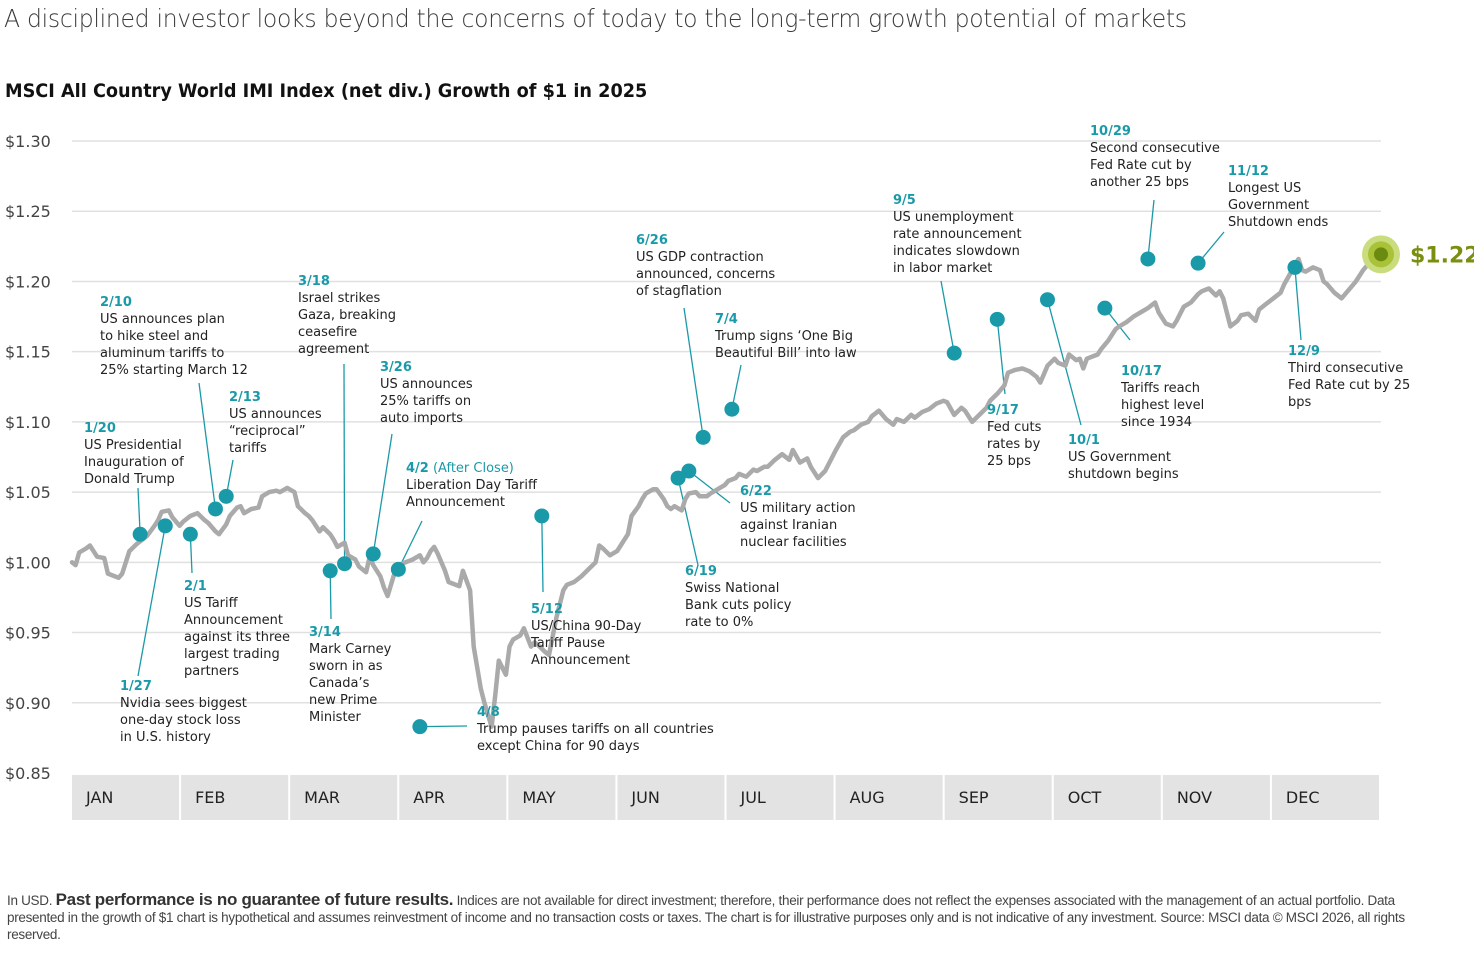 This screenshot has height=956, width=1474. I want to click on event-text-line: rates by, so click(1014, 444).